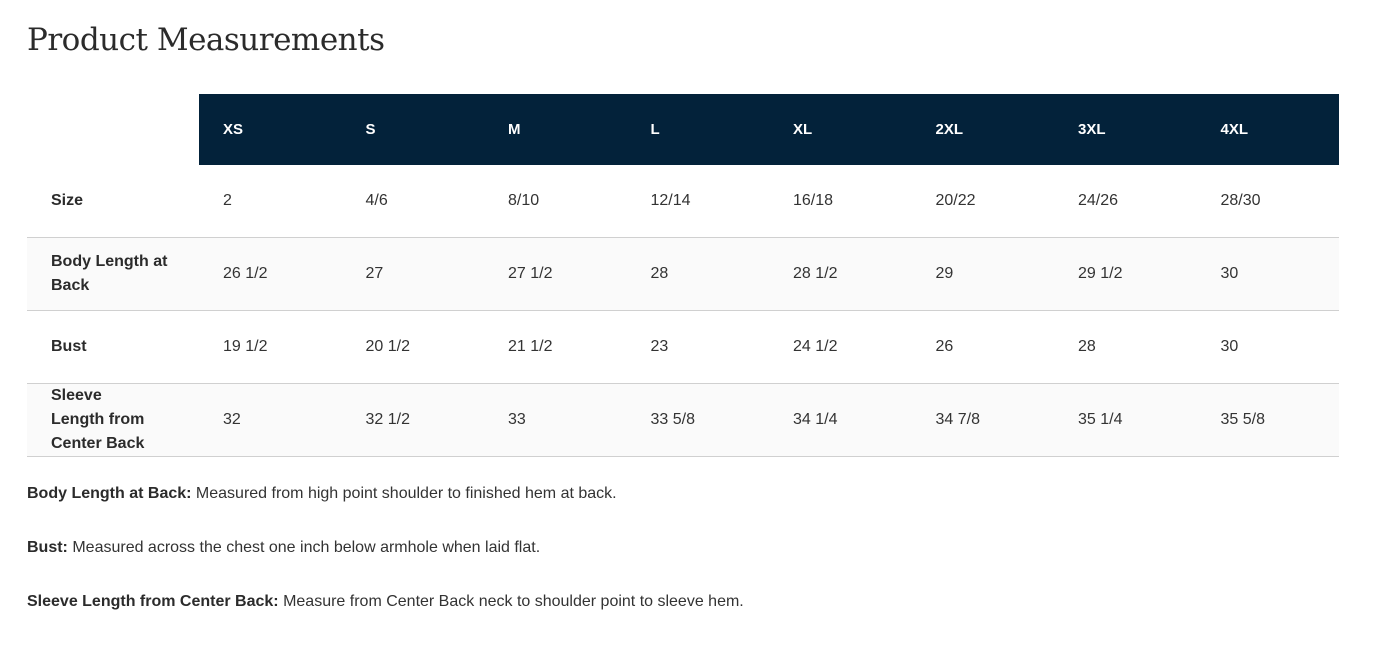  Describe the element at coordinates (840, 201) in the screenshot. I see `cell: 16/18` at that location.